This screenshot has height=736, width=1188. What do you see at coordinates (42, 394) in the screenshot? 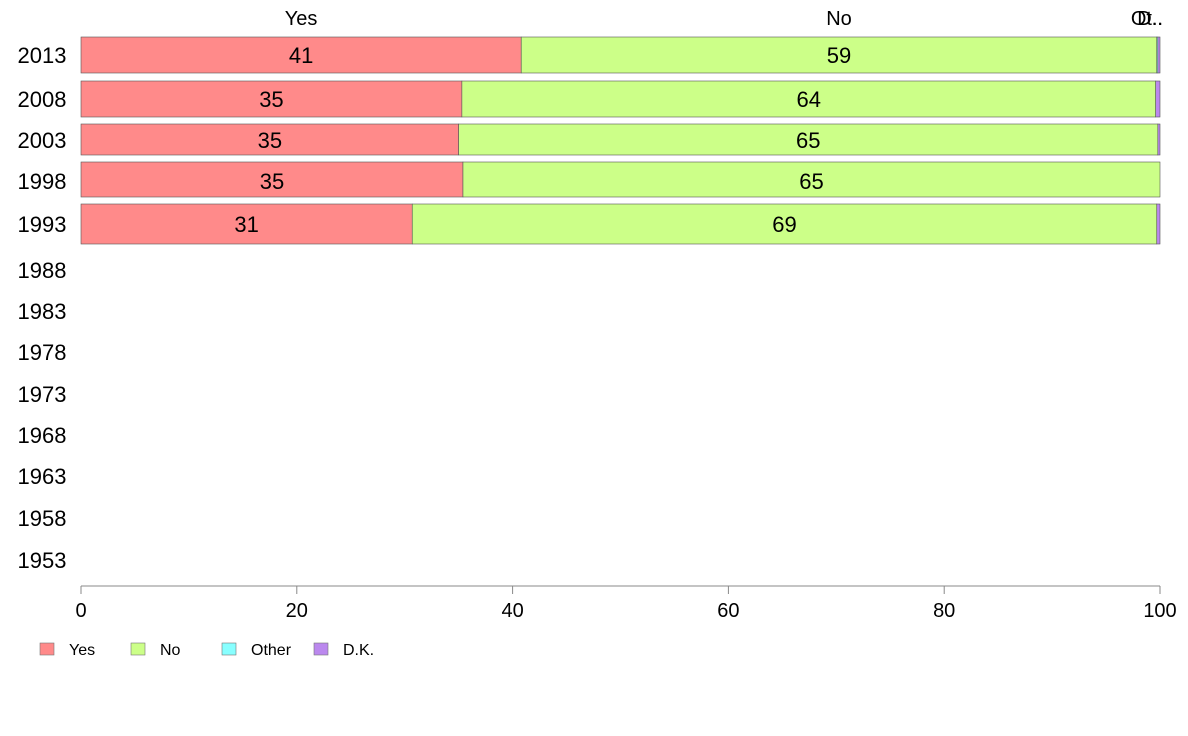
I see `y-tick-label-1973: 1973` at bounding box center [42, 394].